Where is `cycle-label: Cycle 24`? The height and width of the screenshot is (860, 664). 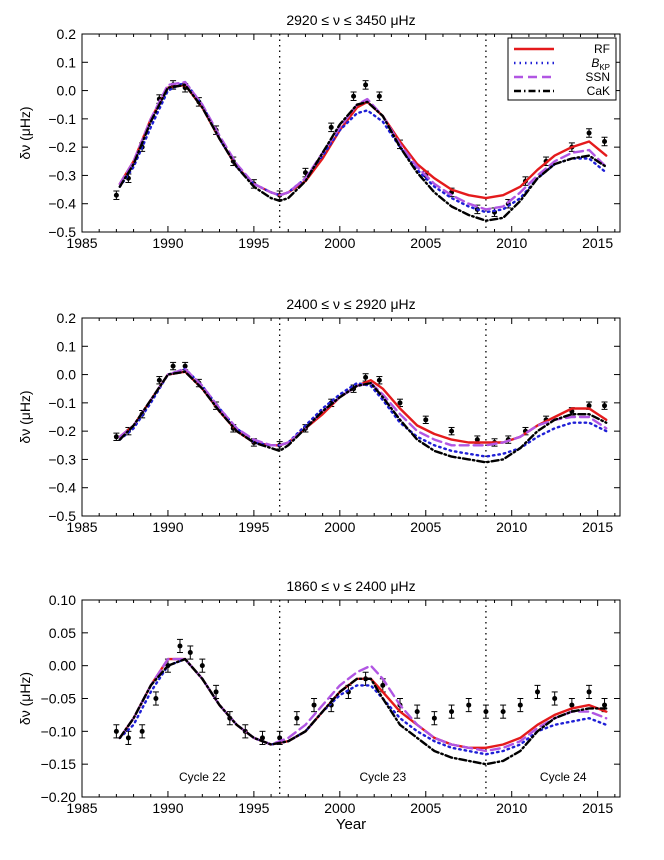
cycle-label: Cycle 24 is located at coordinates (563, 777).